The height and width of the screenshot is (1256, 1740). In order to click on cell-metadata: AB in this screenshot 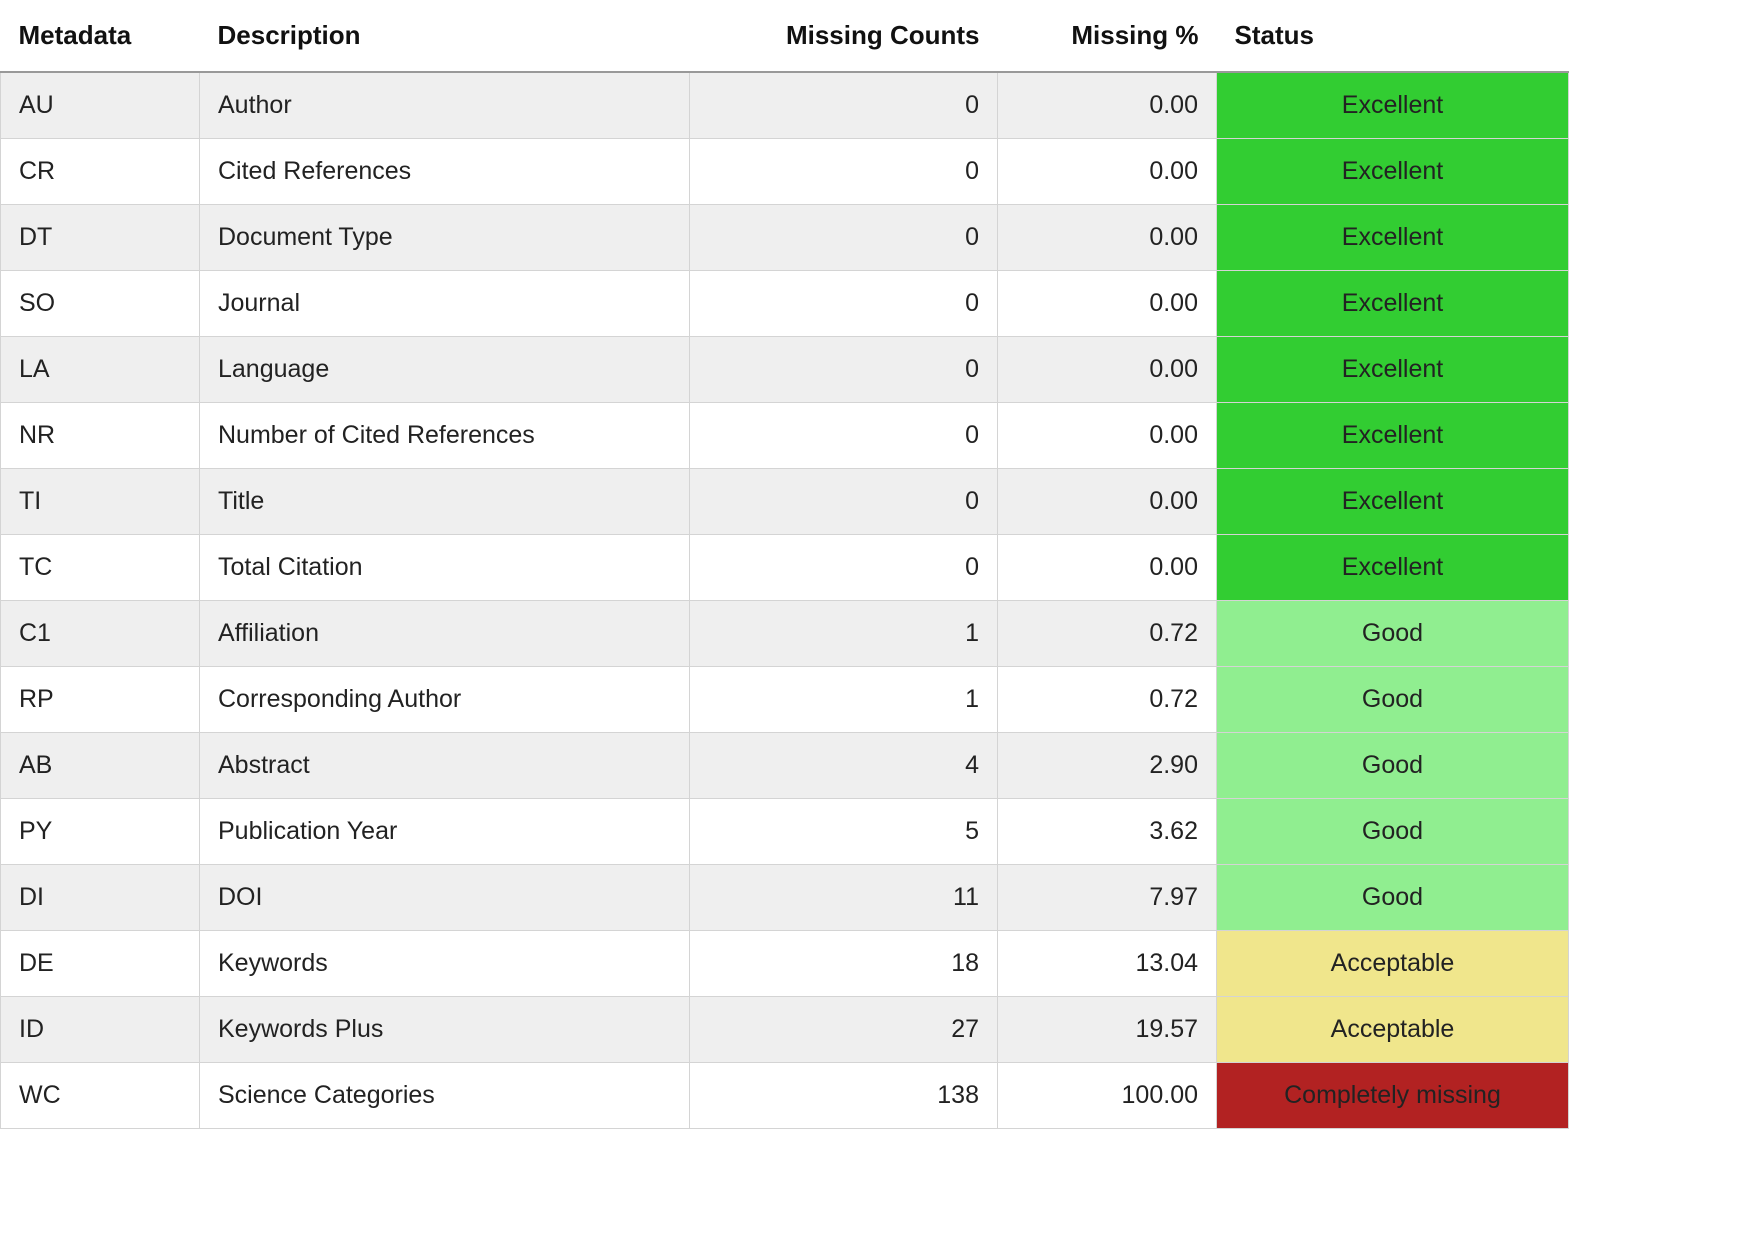, I will do `click(100, 765)`.